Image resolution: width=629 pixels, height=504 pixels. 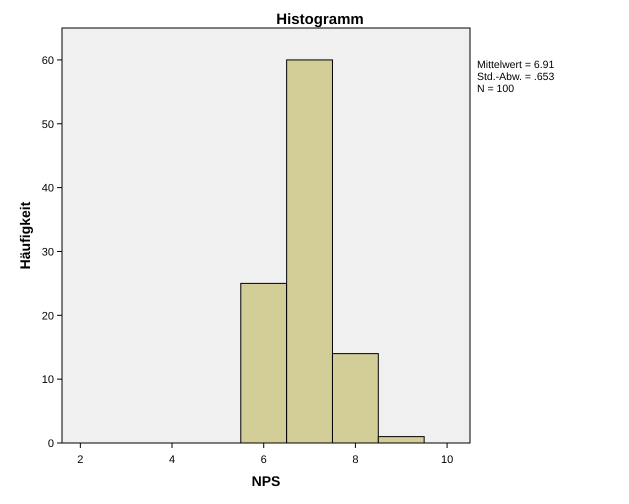 What do you see at coordinates (320, 19) in the screenshot?
I see `chart-title: Histogramm` at bounding box center [320, 19].